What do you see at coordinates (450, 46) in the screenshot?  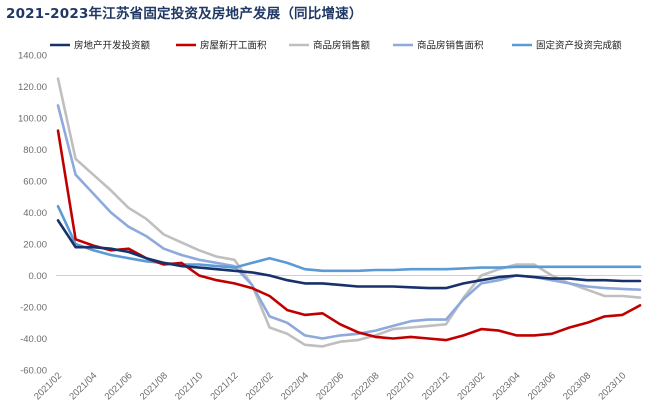 I see `legend-label-3: 商品房销售面积` at bounding box center [450, 46].